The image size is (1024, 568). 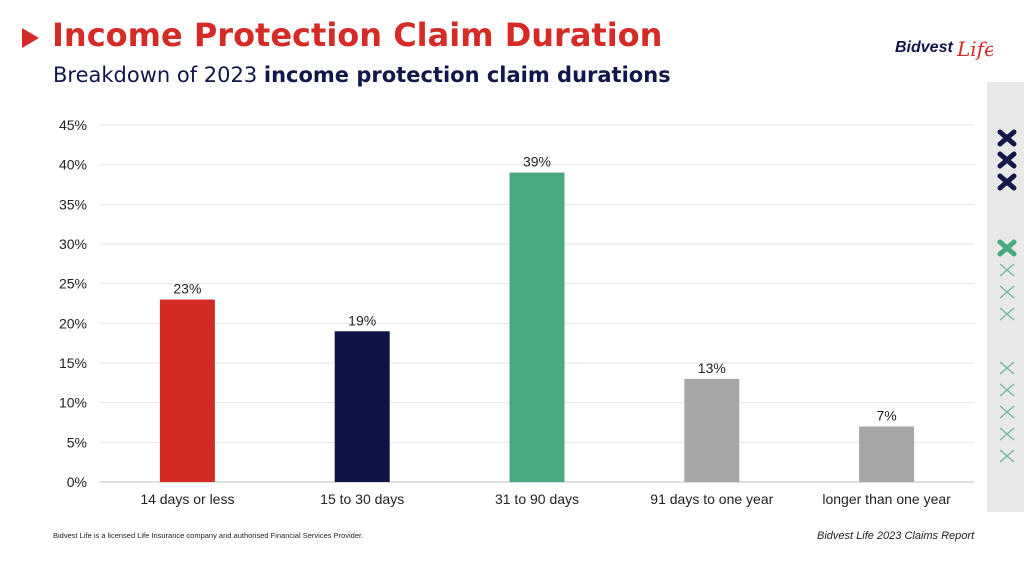 What do you see at coordinates (886, 415) in the screenshot?
I see `data-label: 7%` at bounding box center [886, 415].